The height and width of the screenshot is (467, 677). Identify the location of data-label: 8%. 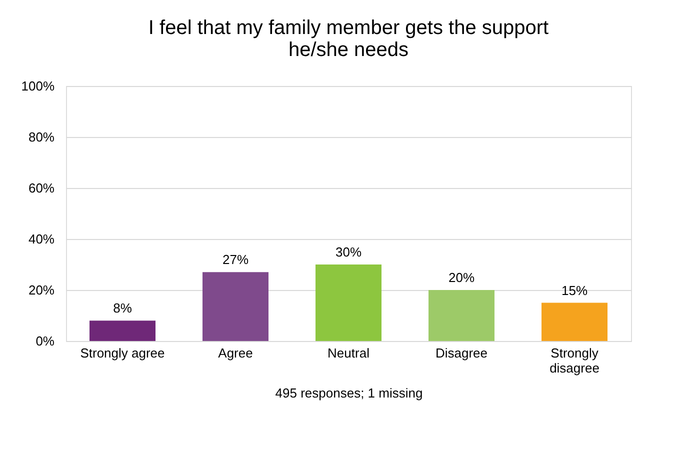
(122, 308).